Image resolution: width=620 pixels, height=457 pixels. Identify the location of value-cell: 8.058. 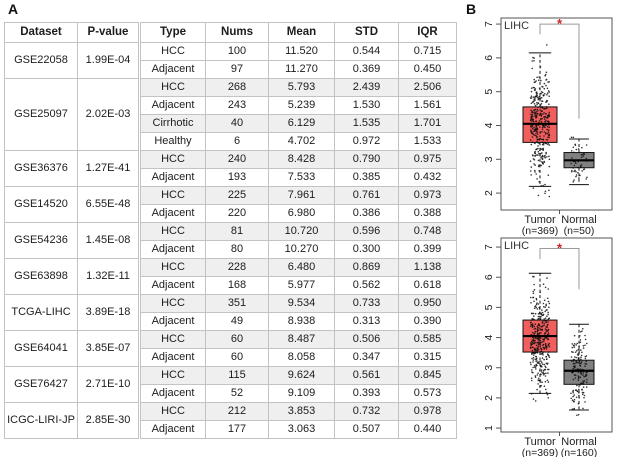
(301, 357).